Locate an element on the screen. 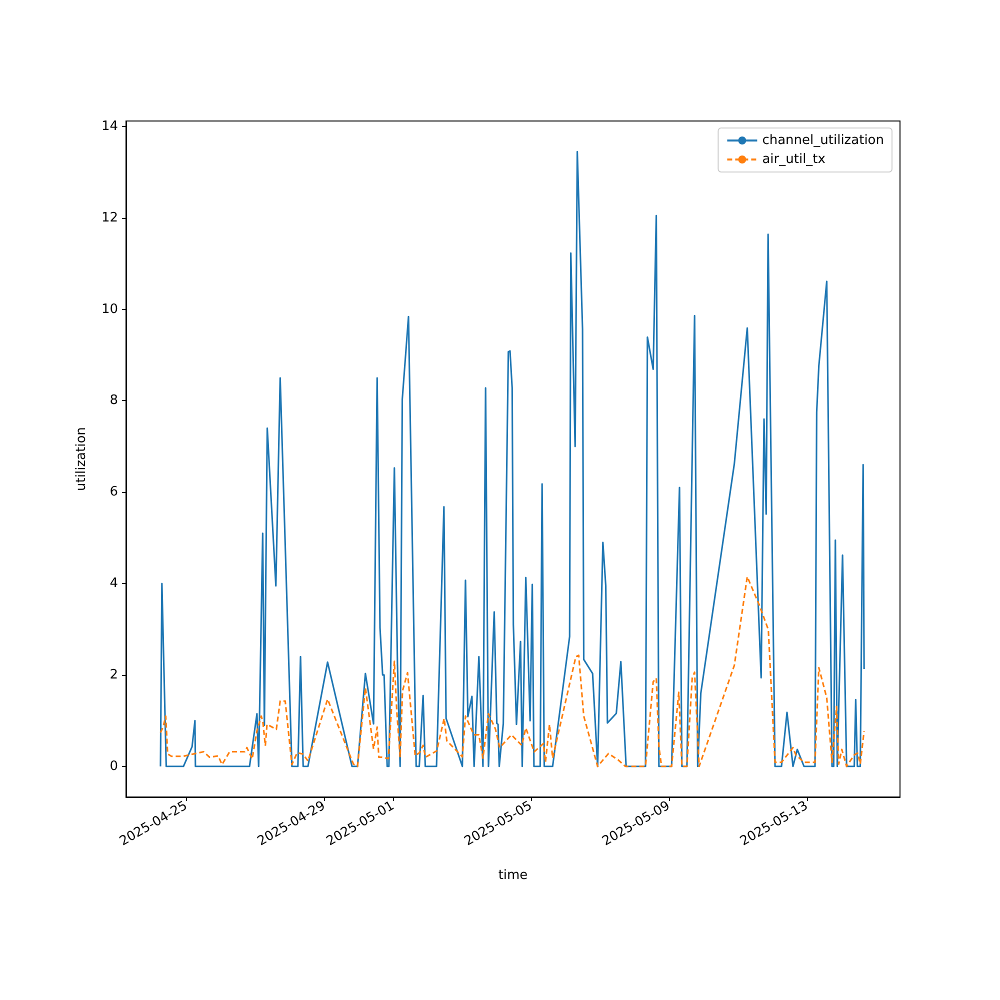 This screenshot has width=1000, height=1000. y-axis-title: utilization is located at coordinates (81, 459).